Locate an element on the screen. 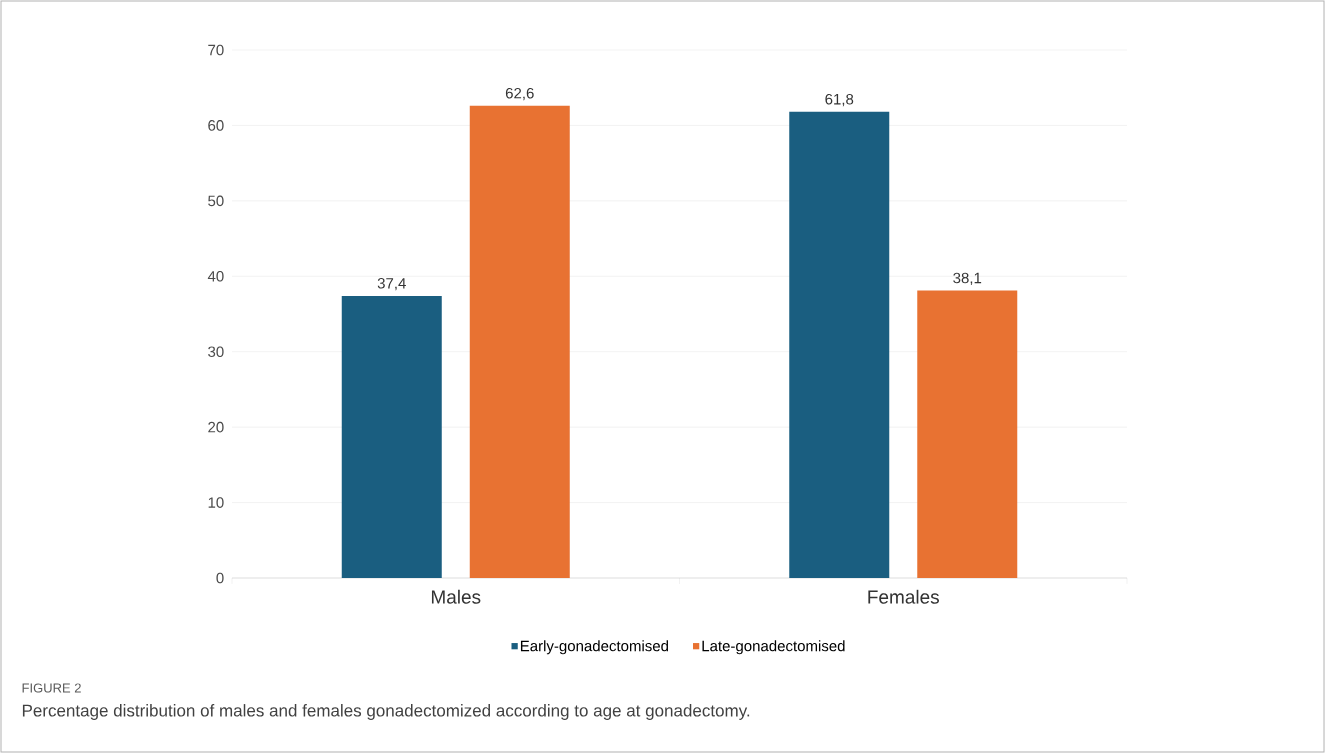  legend-label: Early-gonadectomised is located at coordinates (594, 647).